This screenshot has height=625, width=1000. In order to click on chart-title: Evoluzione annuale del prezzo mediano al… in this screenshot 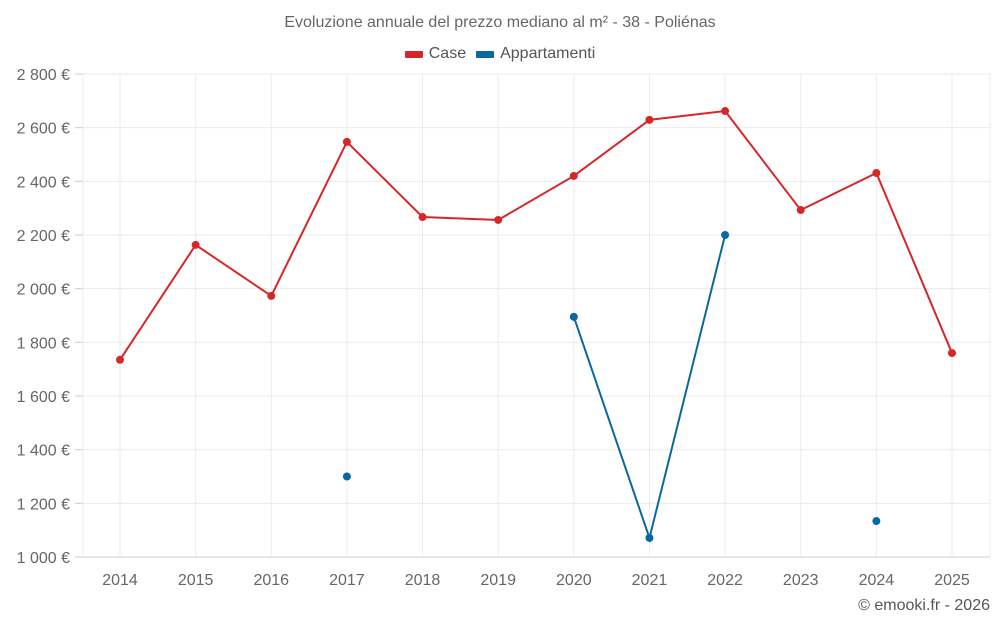, I will do `click(500, 22)`.